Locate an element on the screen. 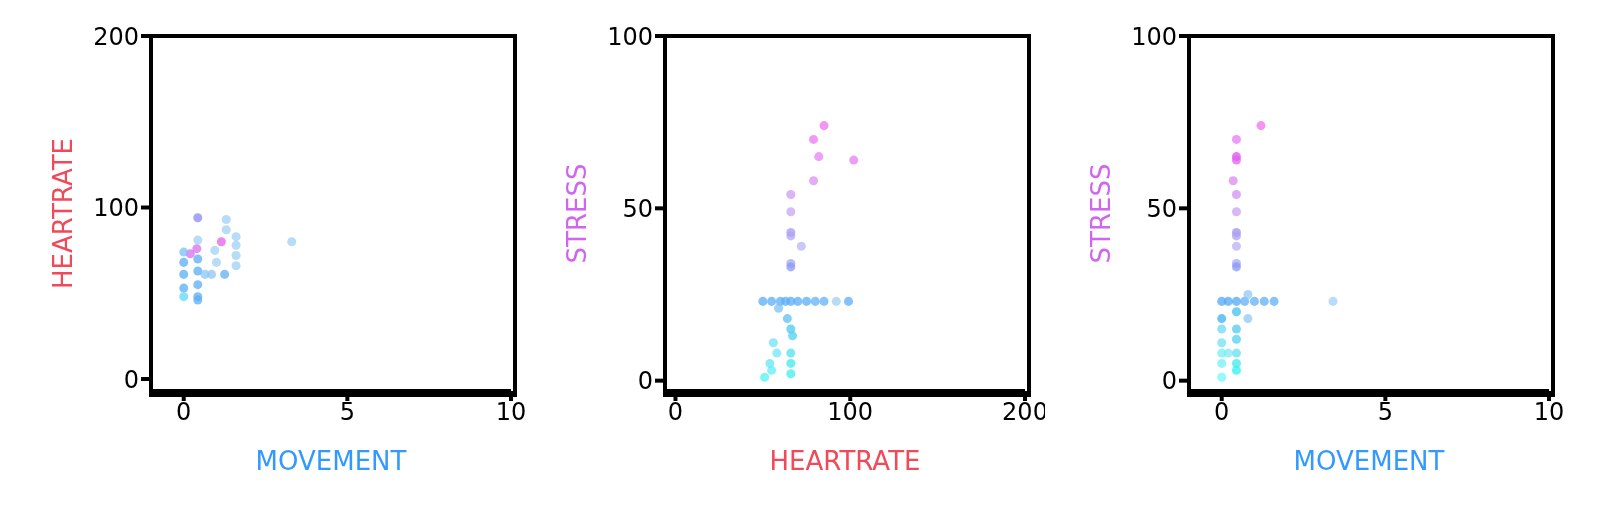  x-tick-label: 100 is located at coordinates (850, 412).